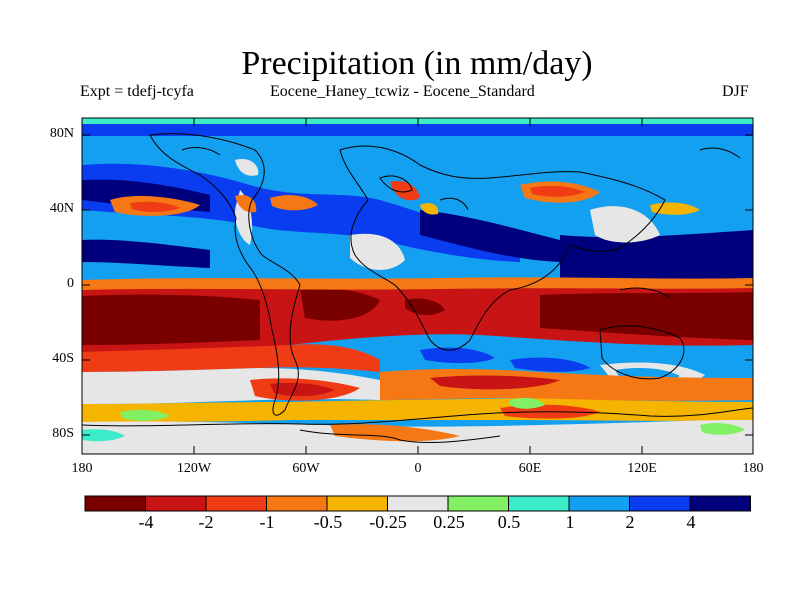  Describe the element at coordinates (417, 63) in the screenshot. I see `plot-title: Precipitation (in mm/day)` at that location.